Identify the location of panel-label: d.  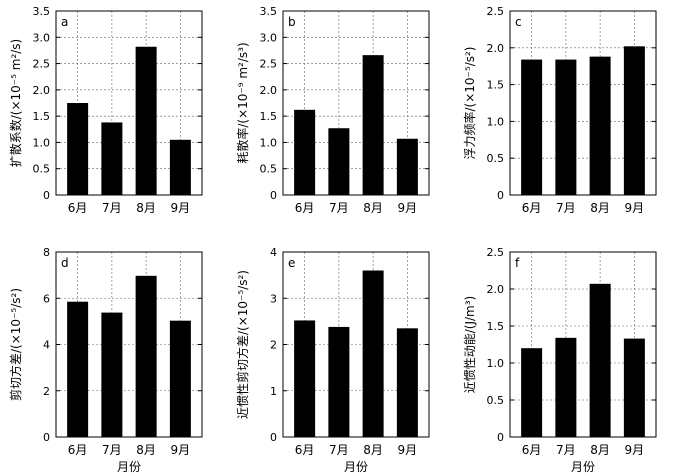
(65, 263).